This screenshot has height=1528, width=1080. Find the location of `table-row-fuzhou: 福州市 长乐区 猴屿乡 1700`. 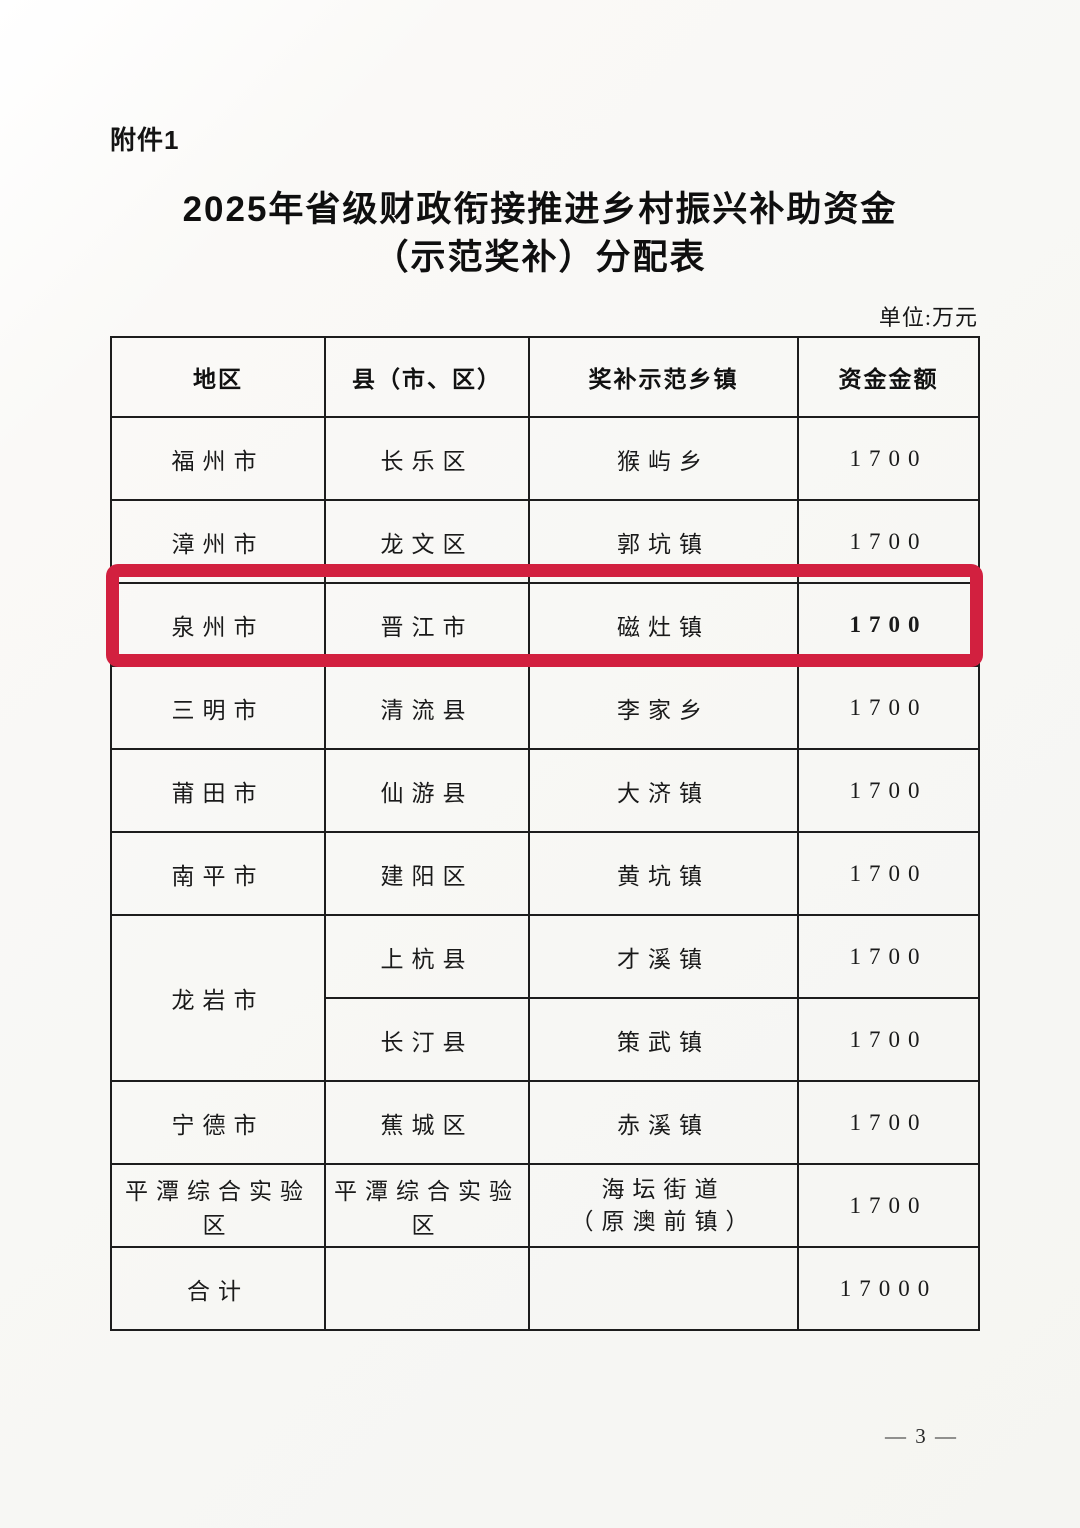

table-row-fuzhou: 福州市 长乐区 猴屿乡 1700 is located at coordinates (545, 458).